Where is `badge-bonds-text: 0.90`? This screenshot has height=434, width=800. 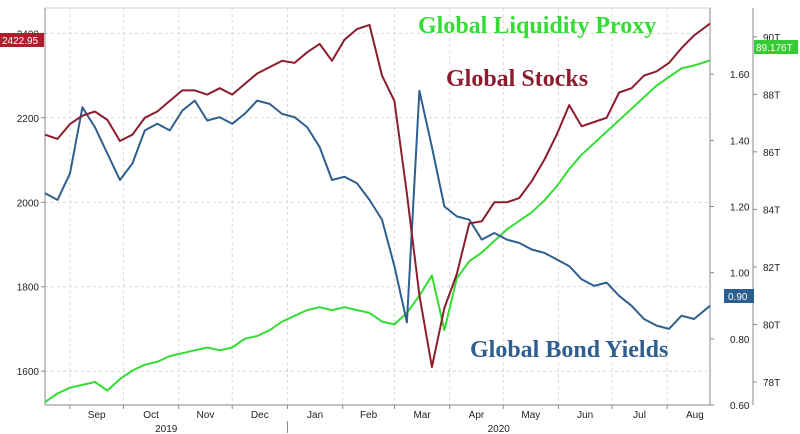 badge-bonds-text: 0.90 is located at coordinates (738, 297).